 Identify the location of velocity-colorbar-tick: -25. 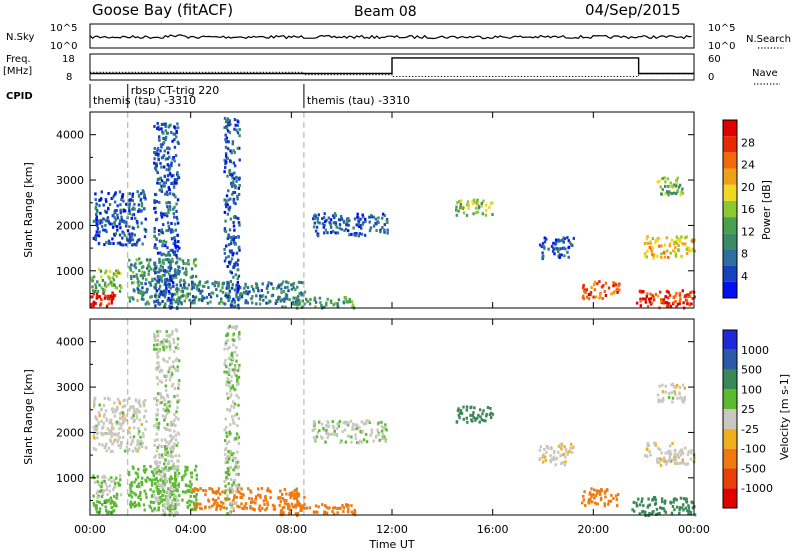
(750, 429).